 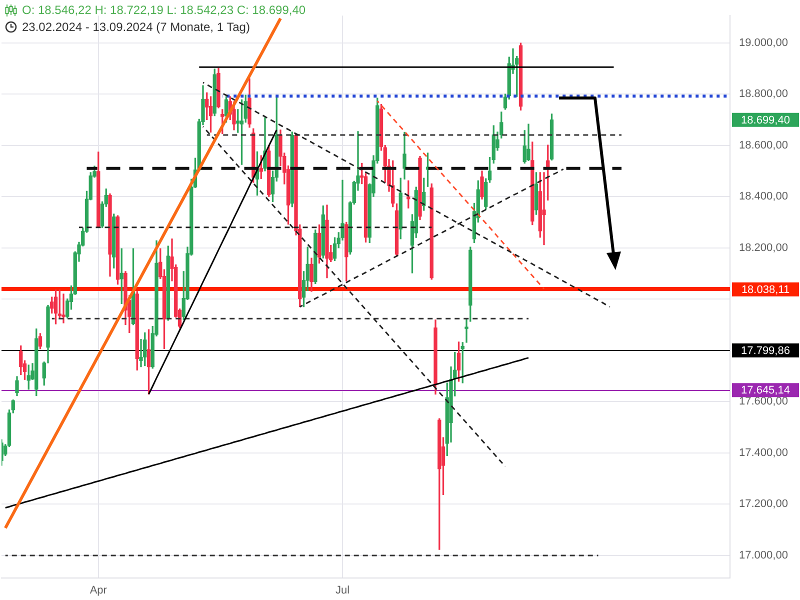 I want to click on ref-line-label: 18.038,11, so click(x=765, y=290).